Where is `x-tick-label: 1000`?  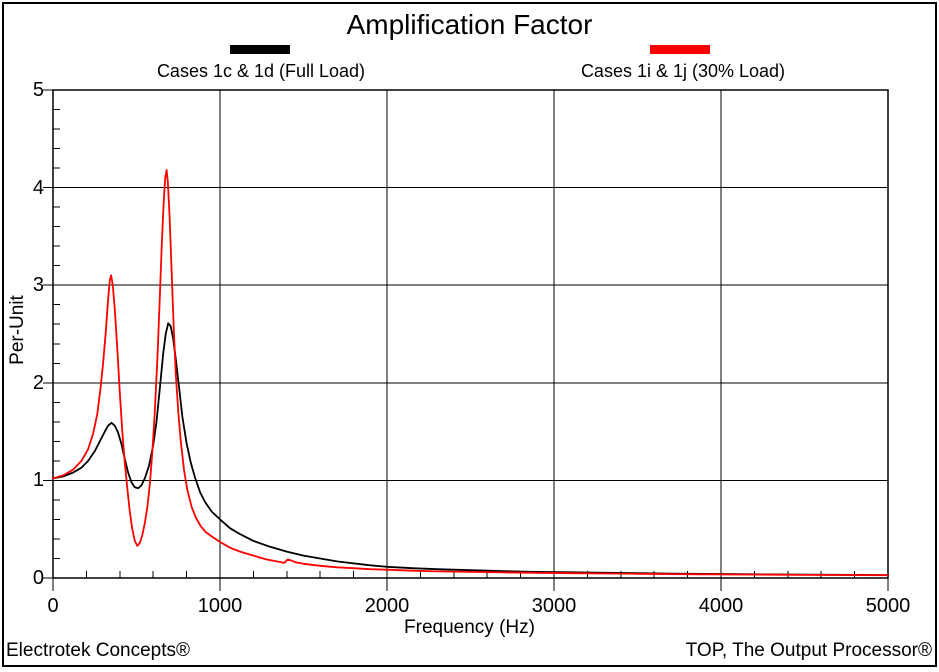 x-tick-label: 1000 is located at coordinates (220, 606).